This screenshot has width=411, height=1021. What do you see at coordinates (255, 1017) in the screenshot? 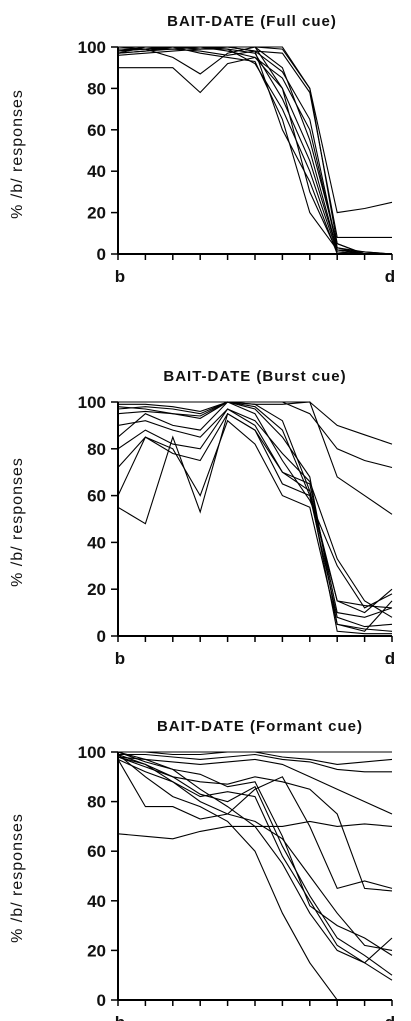
I see `x-tick-labels: bd` at bounding box center [255, 1017].